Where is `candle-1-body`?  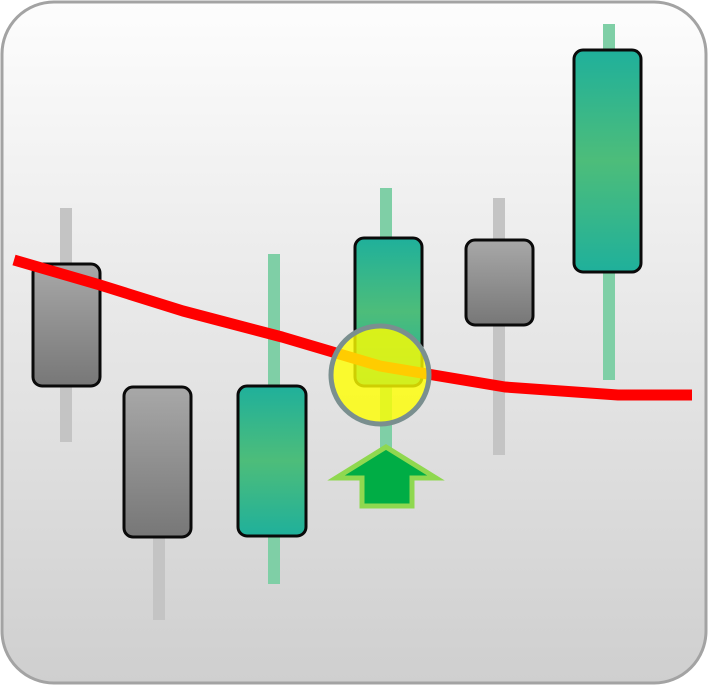
candle-1-body is located at coordinates (66, 325).